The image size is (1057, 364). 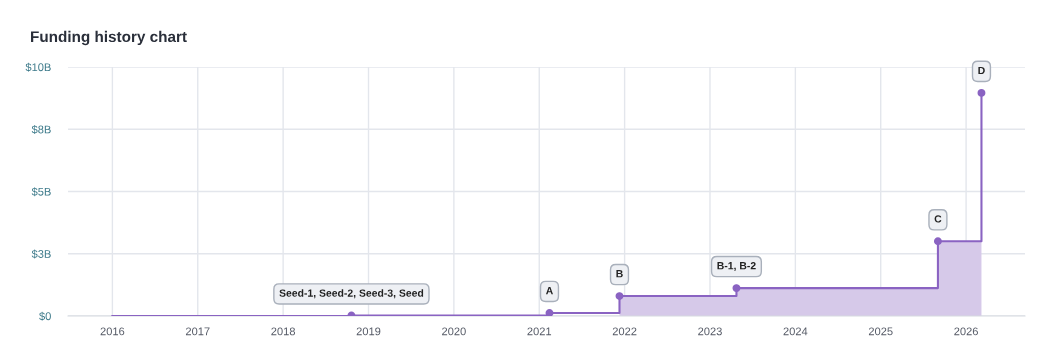 What do you see at coordinates (109, 38) in the screenshot?
I see `chart-title: Funding history chart` at bounding box center [109, 38].